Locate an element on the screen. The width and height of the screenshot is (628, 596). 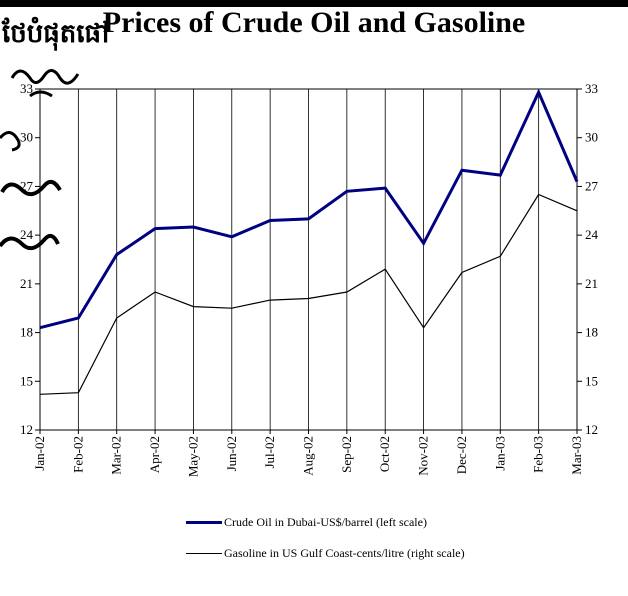
left-tick-label: 18 is located at coordinates (26, 332).